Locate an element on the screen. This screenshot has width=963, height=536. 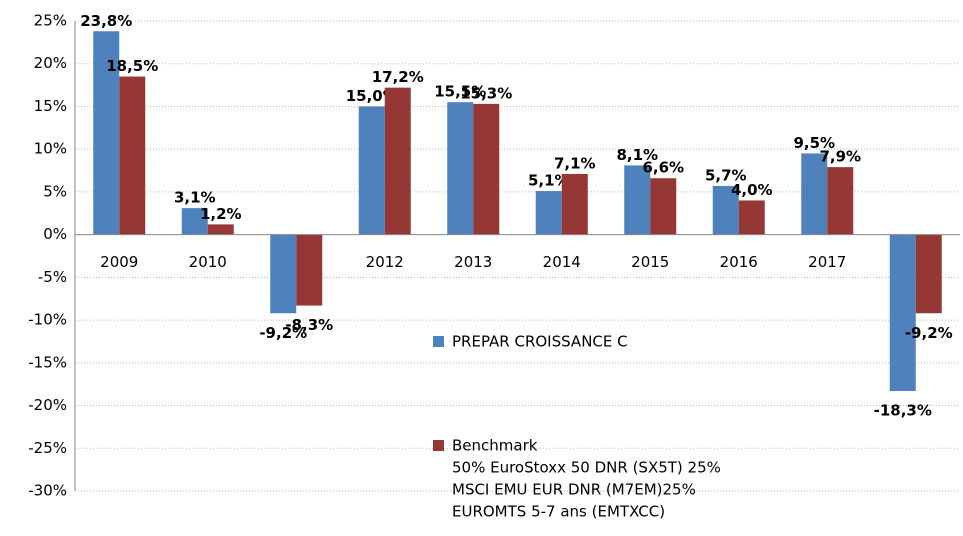
data-label: -18,3% is located at coordinates (903, 411).